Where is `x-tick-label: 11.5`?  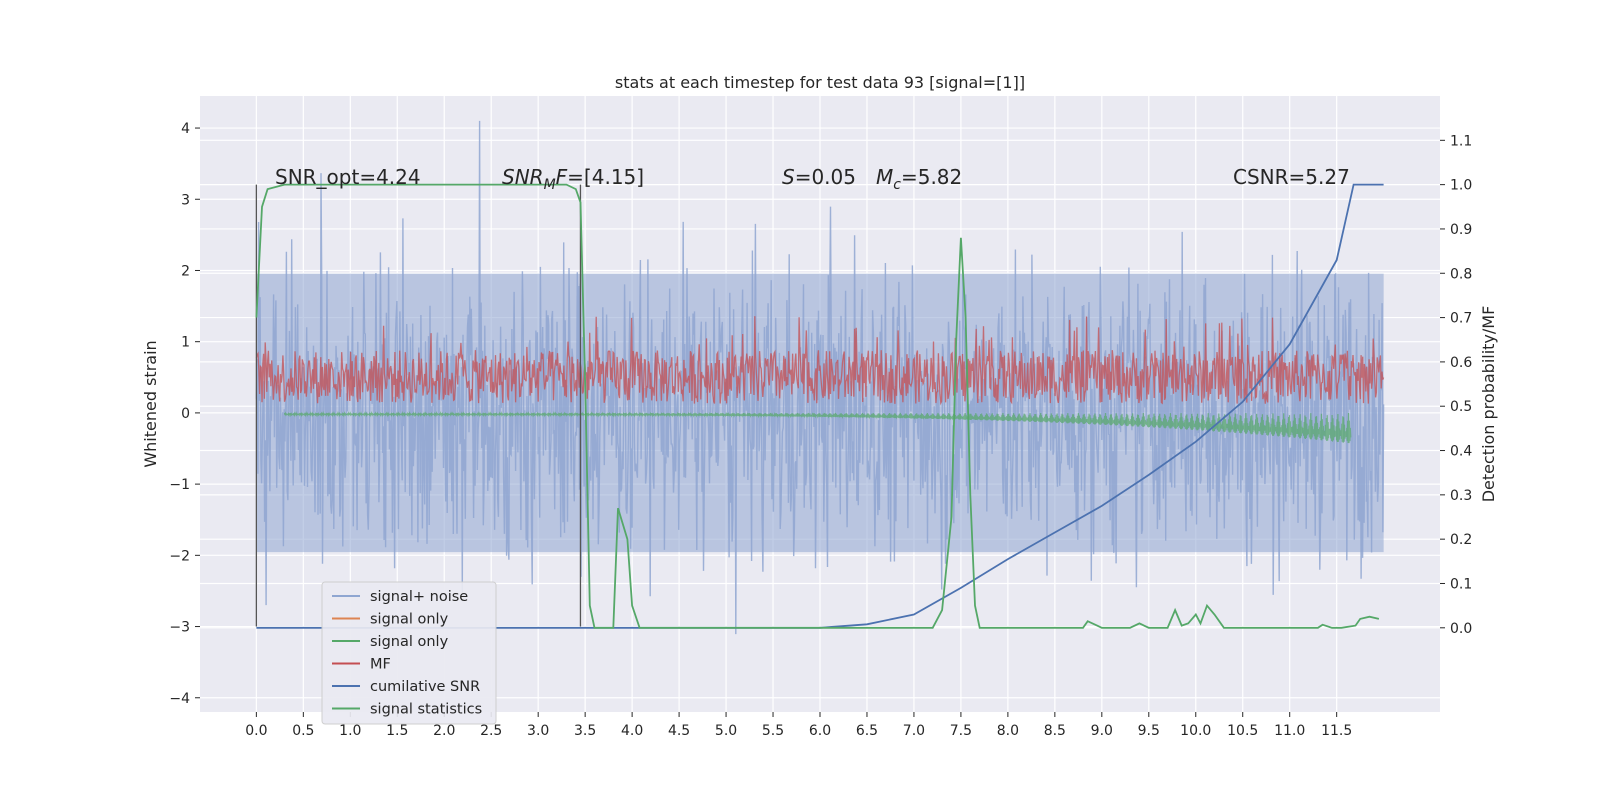 x-tick-label: 11.5 is located at coordinates (1336, 731).